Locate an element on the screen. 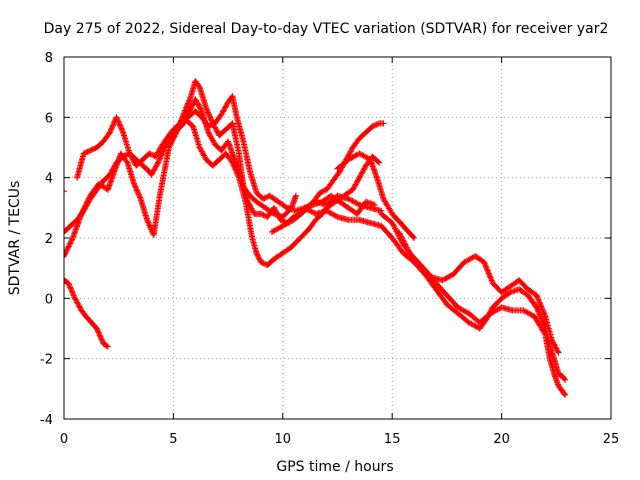 The height and width of the screenshot is (480, 640). y-tick-label: 4 is located at coordinates (49, 179).